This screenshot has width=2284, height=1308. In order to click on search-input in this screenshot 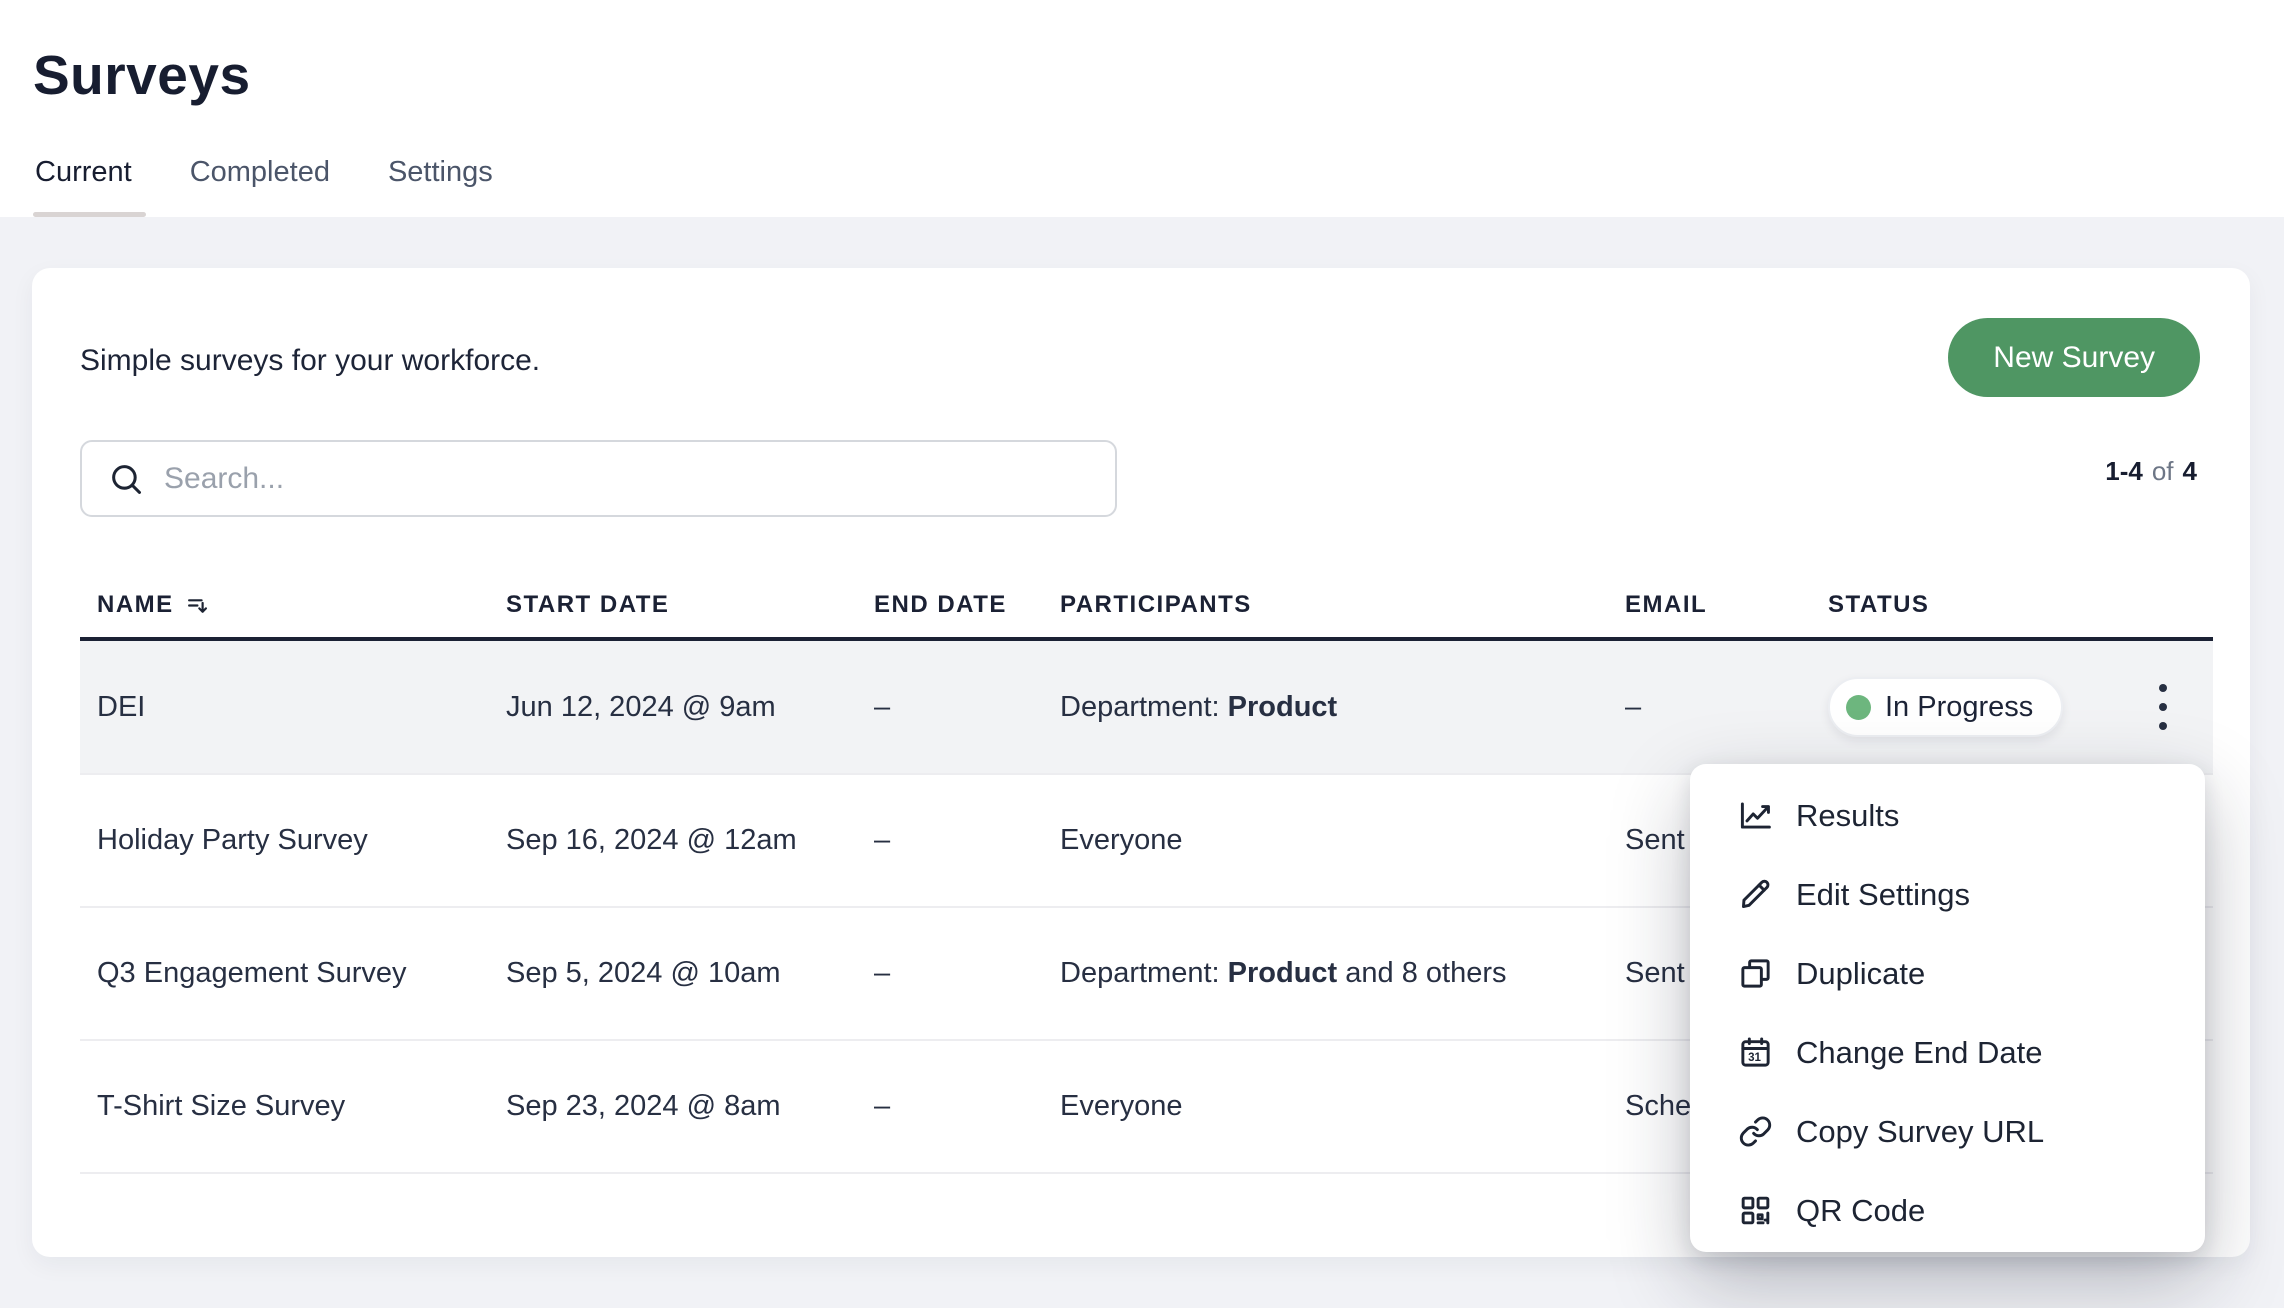, I will do `click(638, 478)`.